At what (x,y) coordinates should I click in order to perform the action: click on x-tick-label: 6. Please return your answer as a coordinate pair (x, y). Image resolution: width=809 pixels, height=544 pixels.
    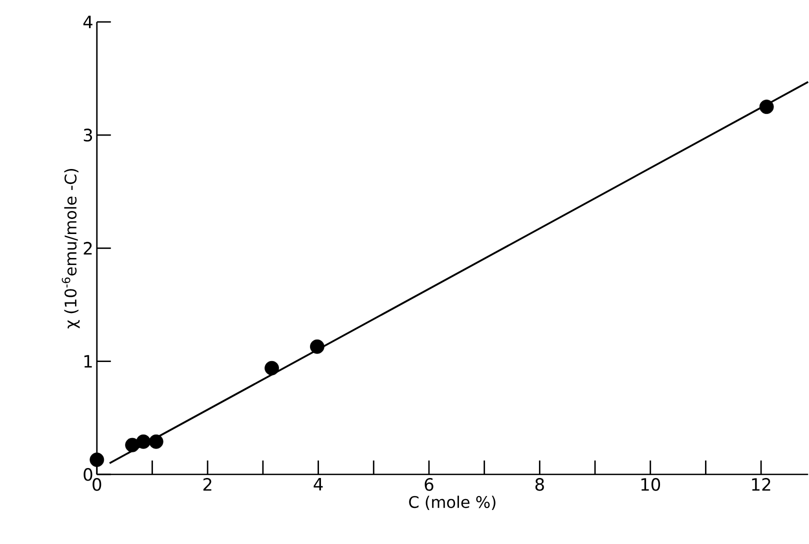
    Looking at the image, I should click on (429, 484).